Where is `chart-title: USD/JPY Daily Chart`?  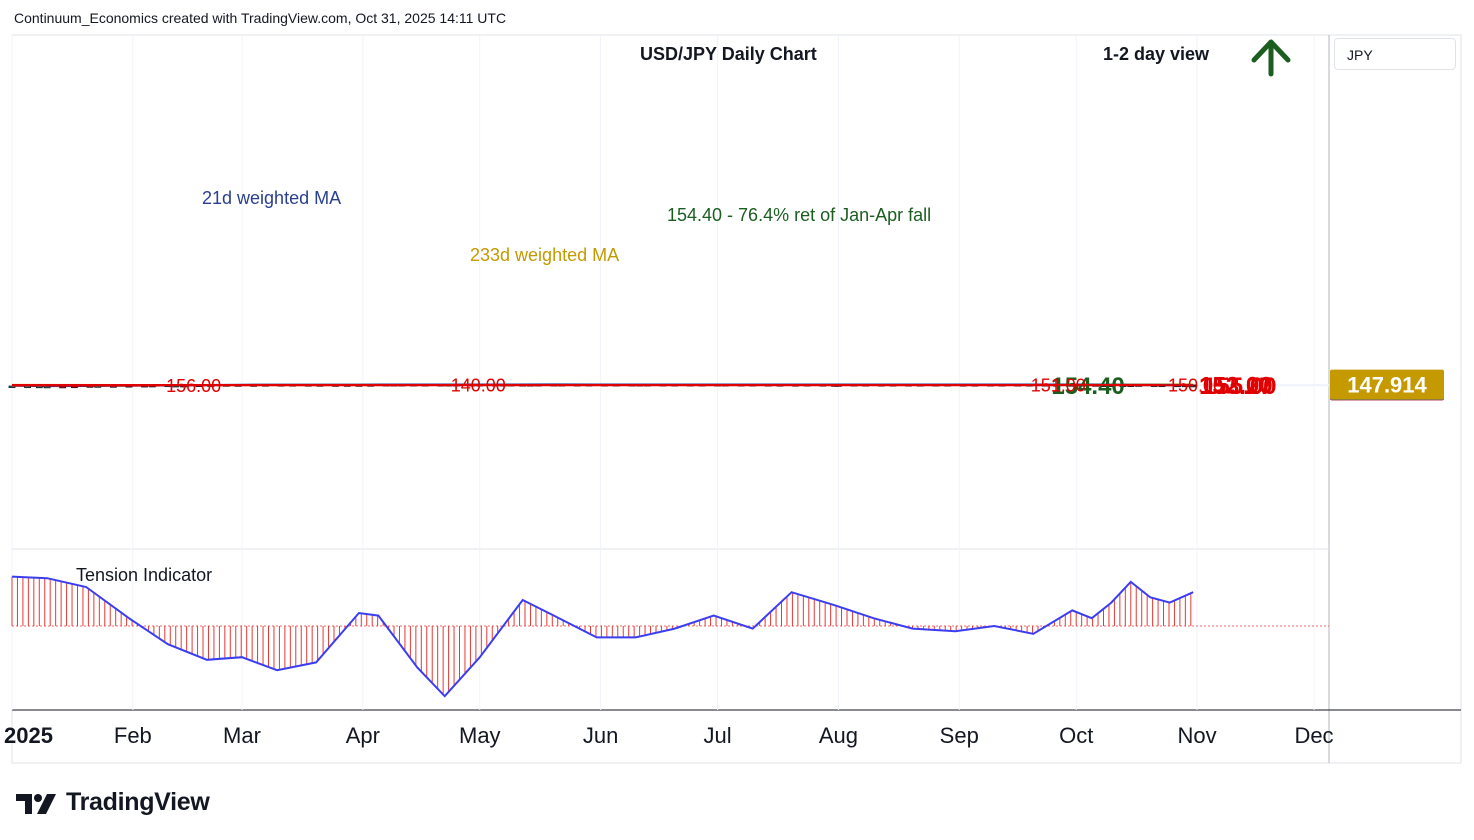 chart-title: USD/JPY Daily Chart is located at coordinates (728, 54).